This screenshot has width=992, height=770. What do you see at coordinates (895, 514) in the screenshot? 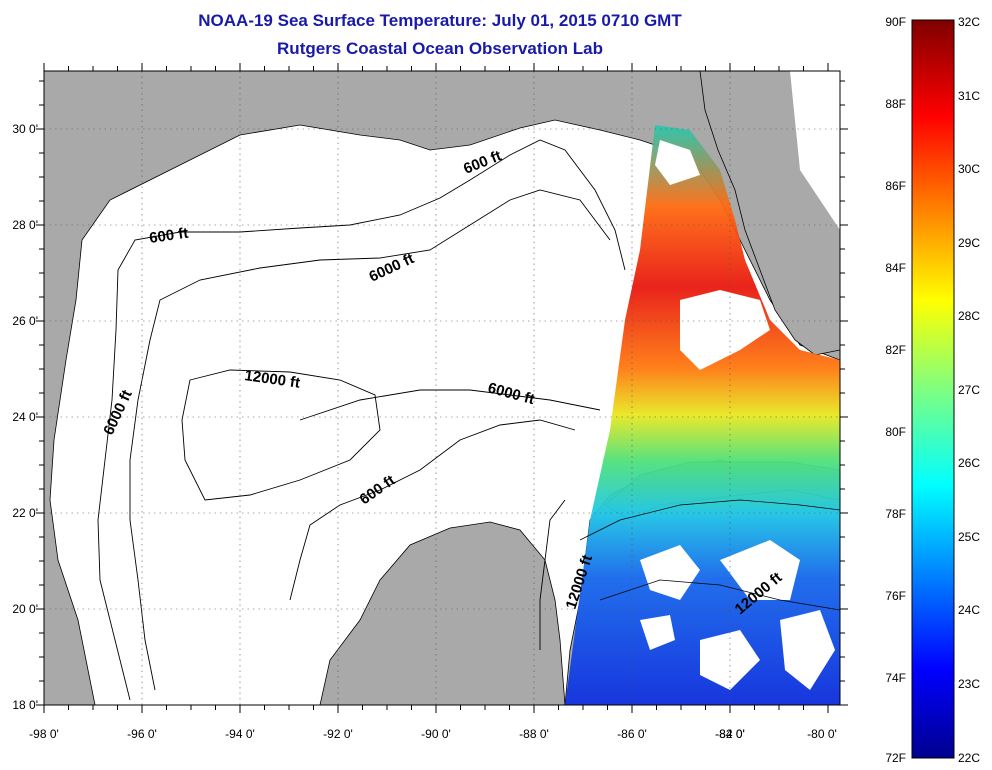
I see `fahrenheit-label: 78F` at bounding box center [895, 514].